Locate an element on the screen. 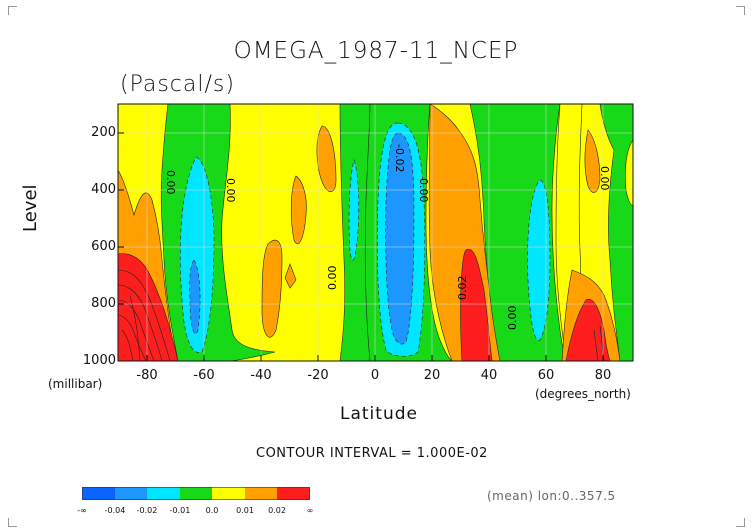  y-tick-label: 200 is located at coordinates (103, 132).